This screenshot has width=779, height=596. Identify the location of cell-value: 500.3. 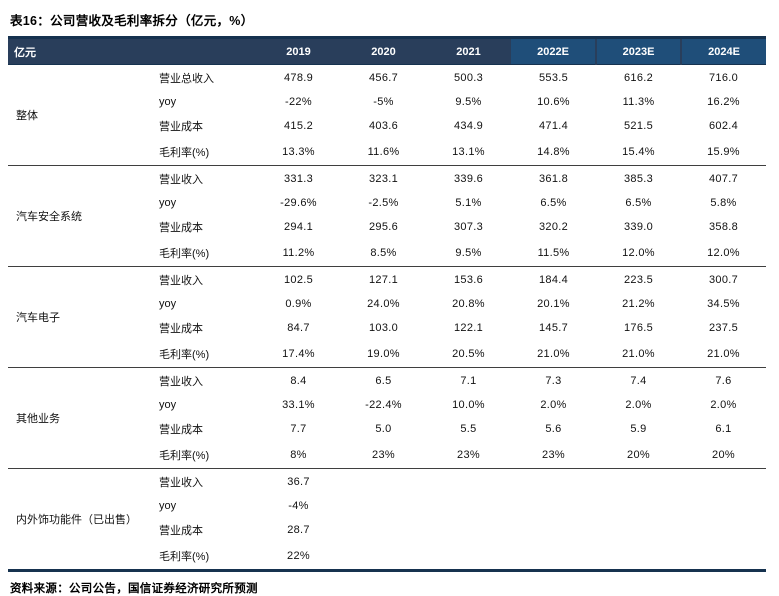
(468, 78).